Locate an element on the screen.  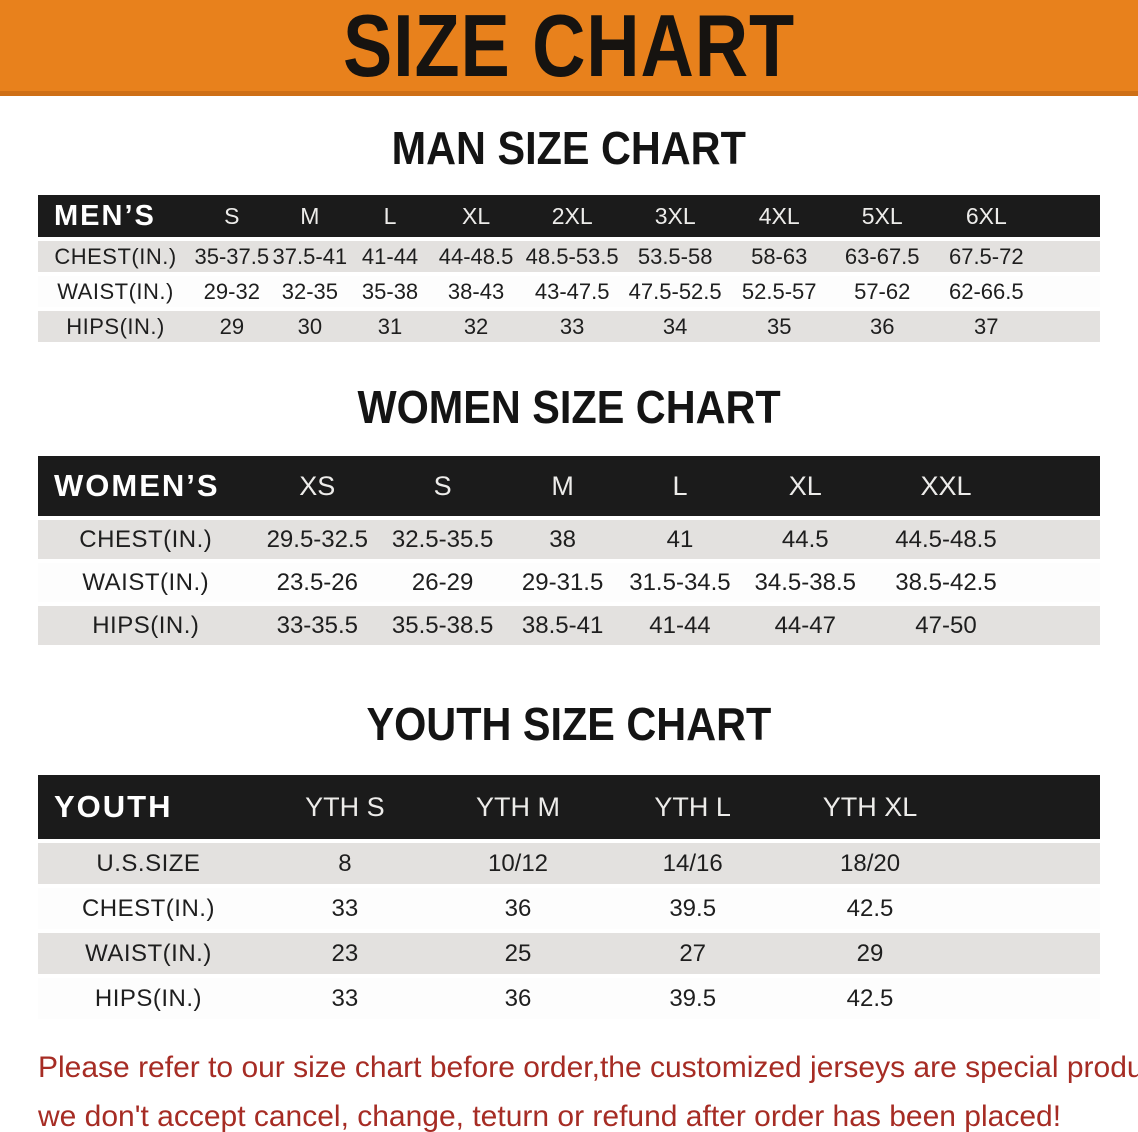
section-title-youth-text: YOUTH SIZE CHART is located at coordinates (569, 724).